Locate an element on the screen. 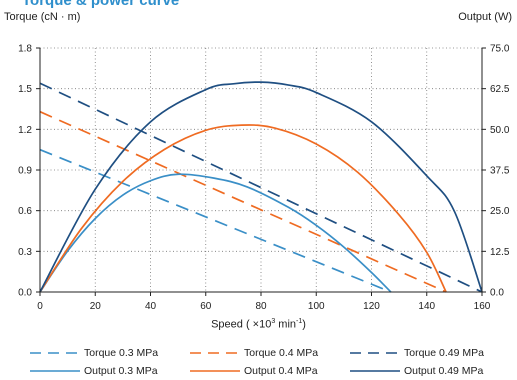 The width and height of the screenshot is (517, 380). legend-item-output-049: Output 0.49 MPa is located at coordinates (430, 371).